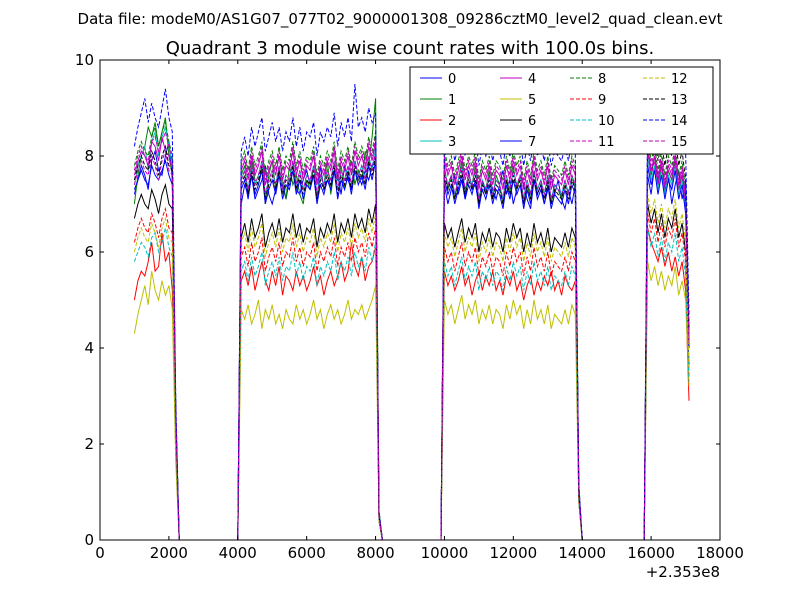 The height and width of the screenshot is (600, 800). I want to click on legend-label-14: 14, so click(679, 121).